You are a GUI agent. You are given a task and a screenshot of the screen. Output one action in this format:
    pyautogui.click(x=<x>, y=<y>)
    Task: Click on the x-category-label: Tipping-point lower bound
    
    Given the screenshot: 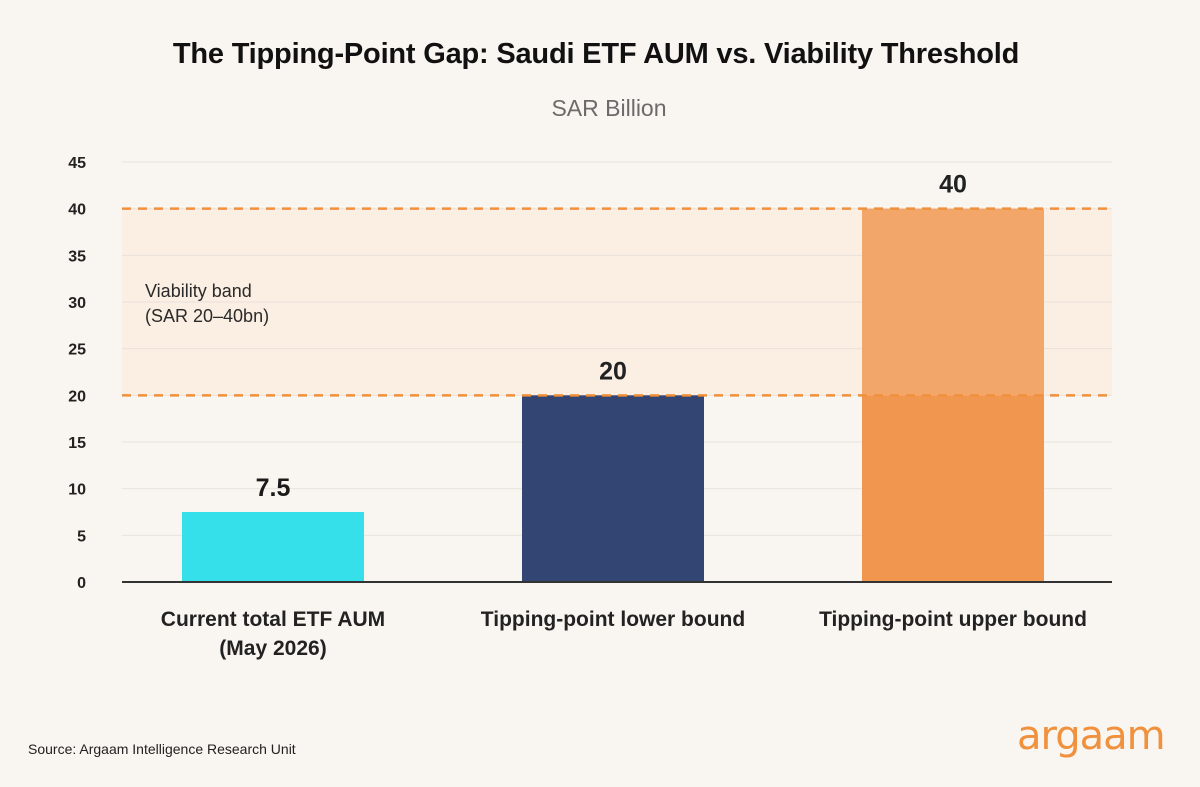 What is the action you would take?
    pyautogui.click(x=613, y=619)
    